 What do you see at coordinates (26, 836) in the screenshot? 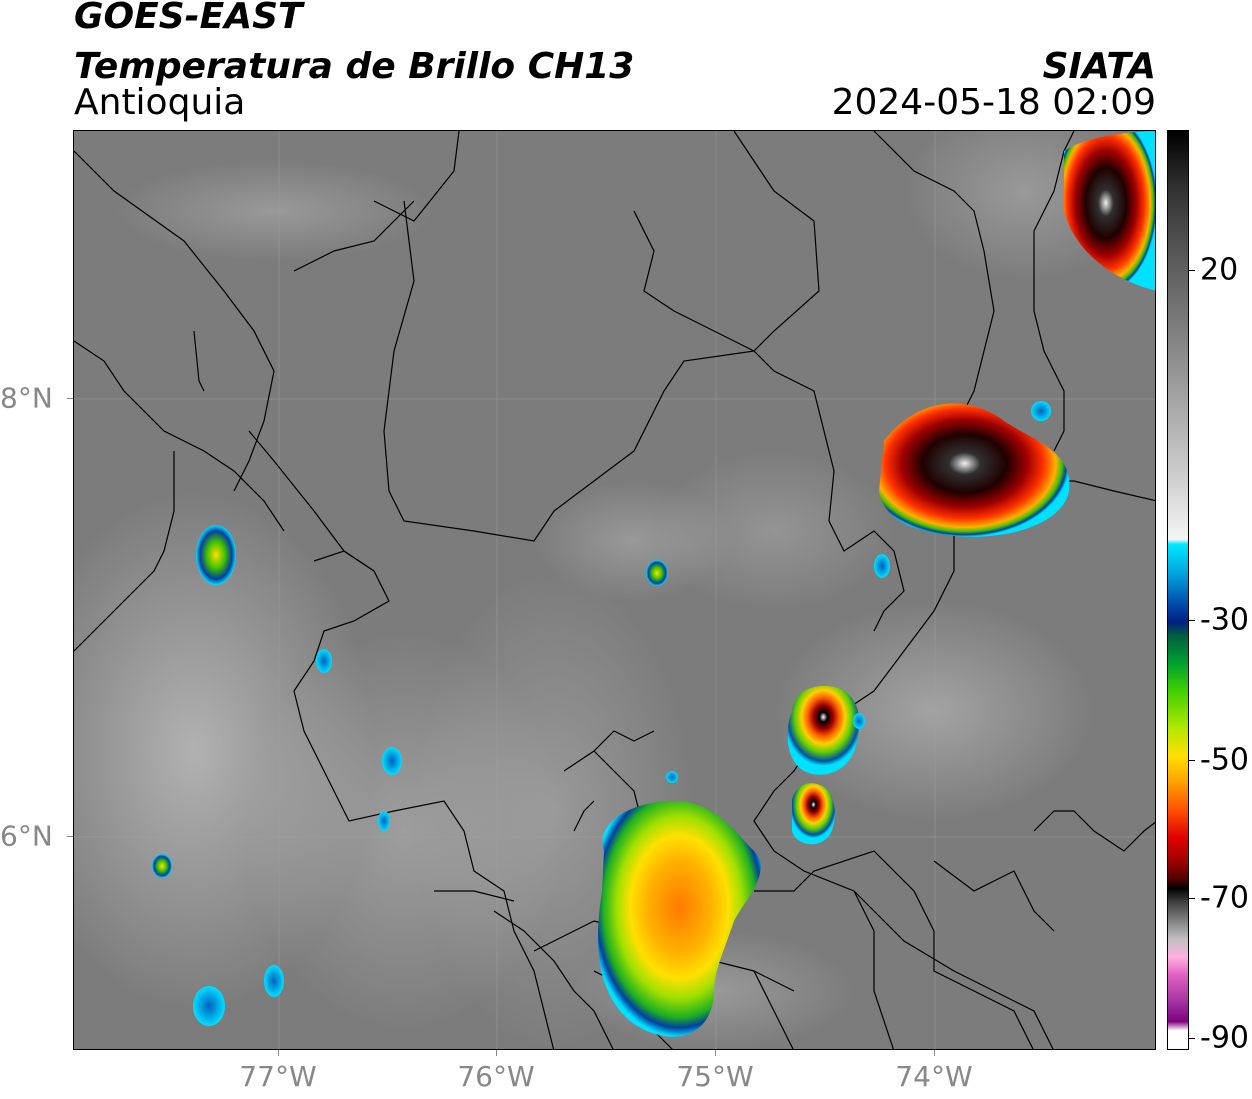
I see `latitude-label: 6°N` at bounding box center [26, 836].